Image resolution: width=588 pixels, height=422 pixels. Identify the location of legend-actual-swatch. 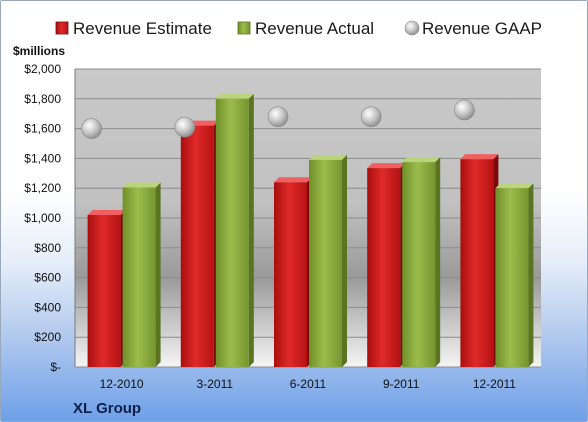
(244, 28).